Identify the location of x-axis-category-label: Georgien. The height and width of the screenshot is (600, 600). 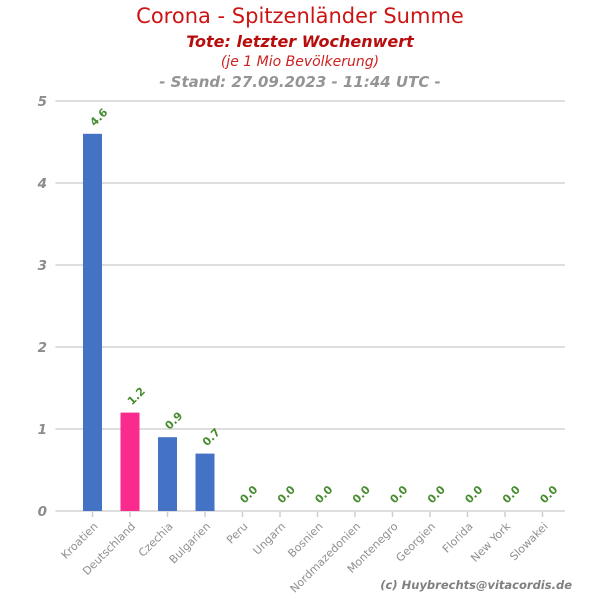
(415, 542).